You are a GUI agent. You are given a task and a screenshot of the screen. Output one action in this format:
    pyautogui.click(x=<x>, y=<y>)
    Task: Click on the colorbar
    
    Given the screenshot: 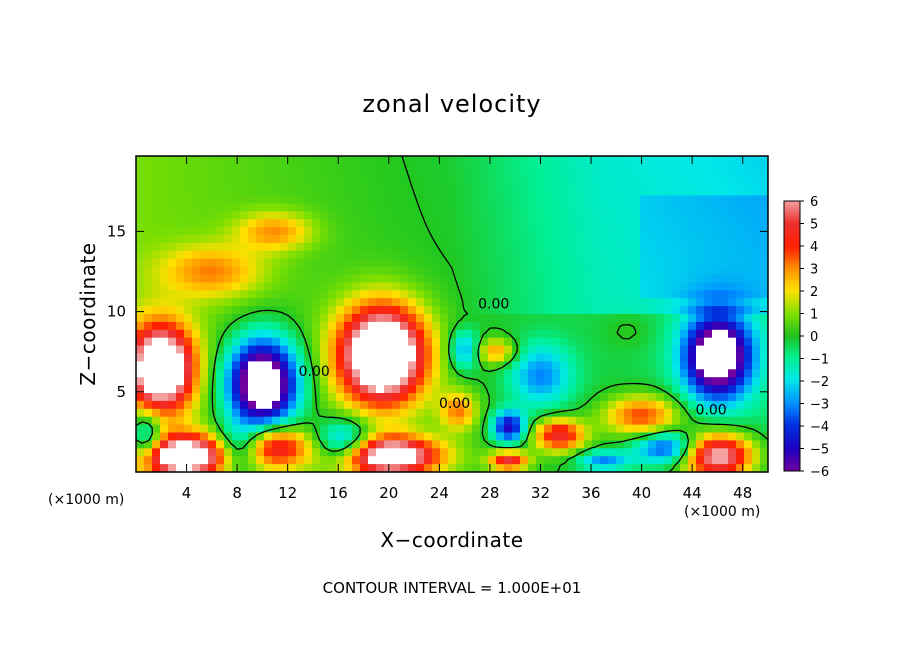 What is the action you would take?
    pyautogui.click(x=792, y=336)
    